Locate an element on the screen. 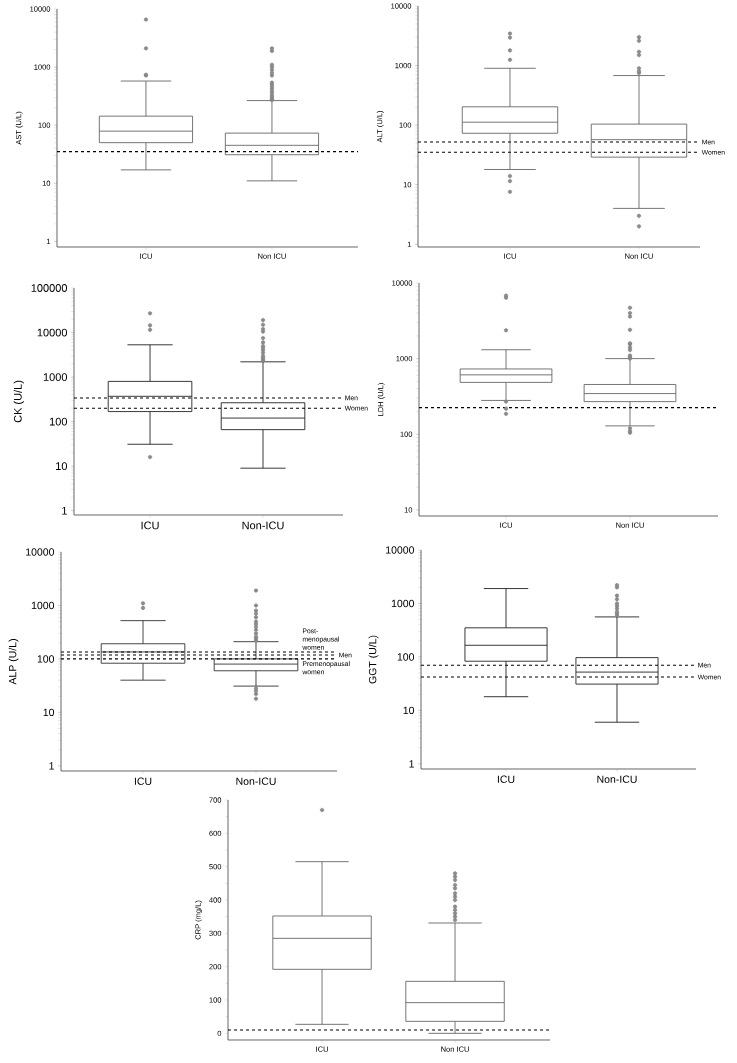  y-axis-title: ALP (U/L) is located at coordinates (13, 662).